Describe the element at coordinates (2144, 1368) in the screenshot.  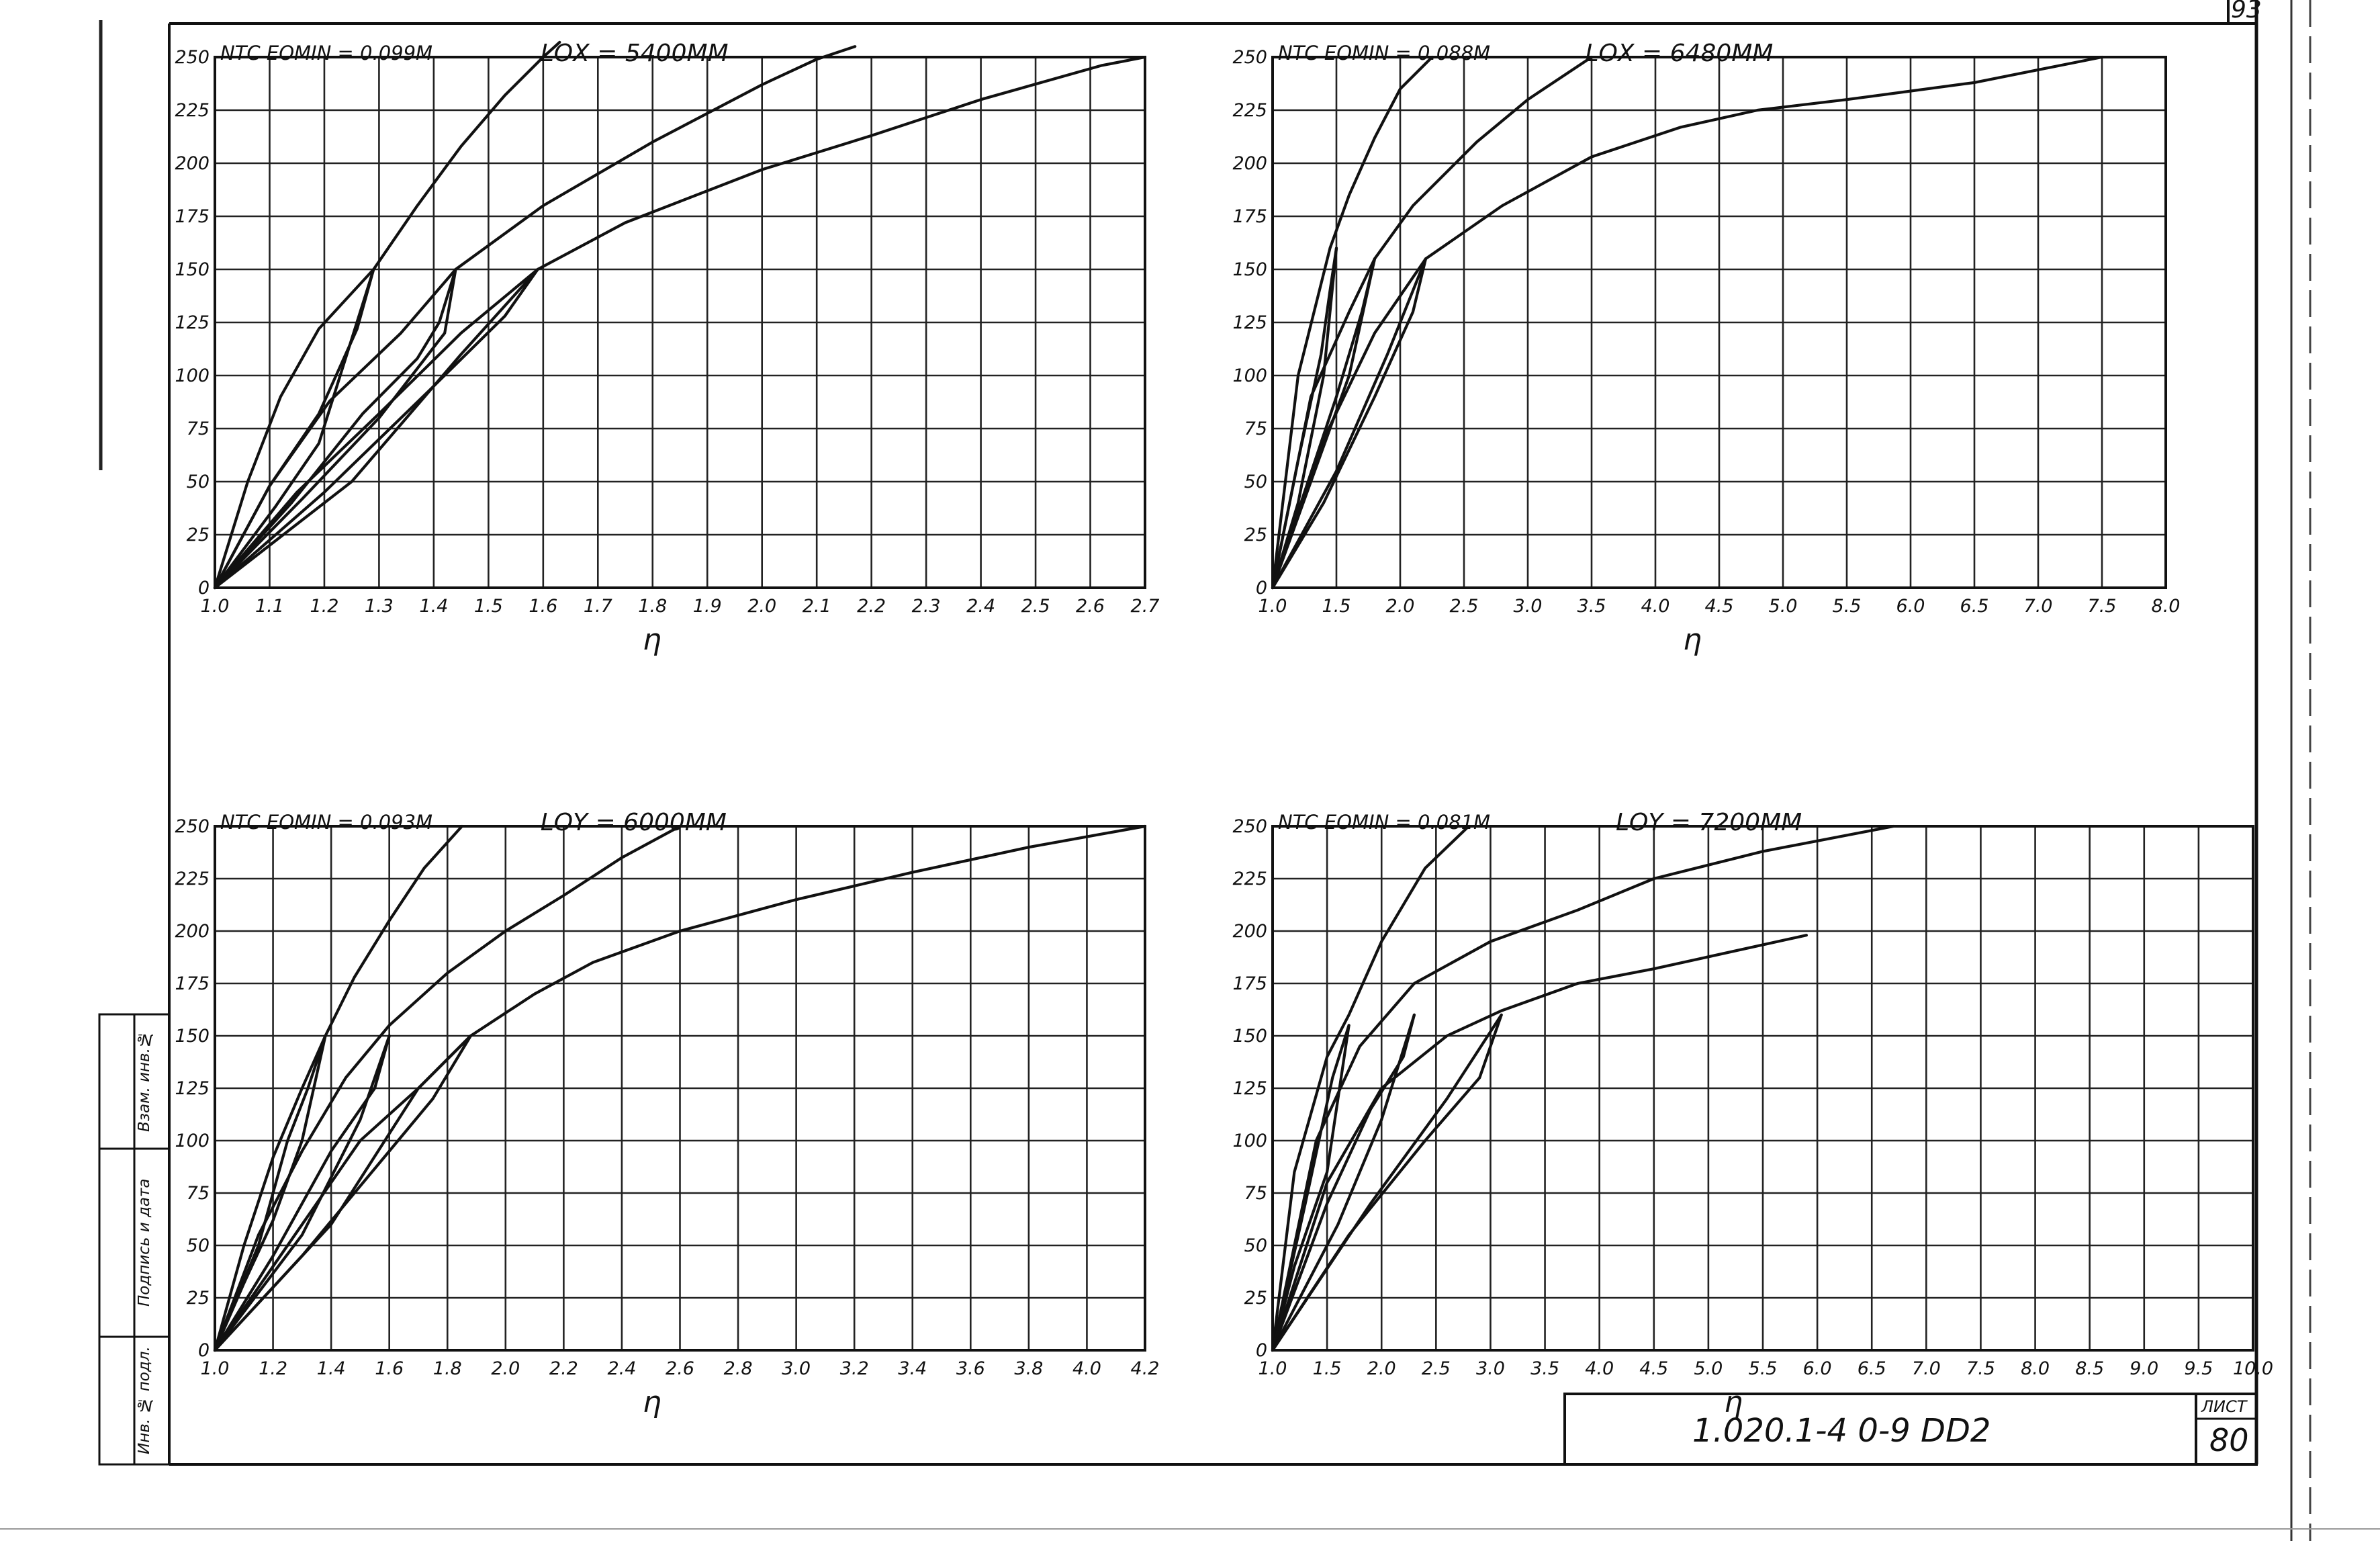
I see `x-tick-label: 9.0` at that location.